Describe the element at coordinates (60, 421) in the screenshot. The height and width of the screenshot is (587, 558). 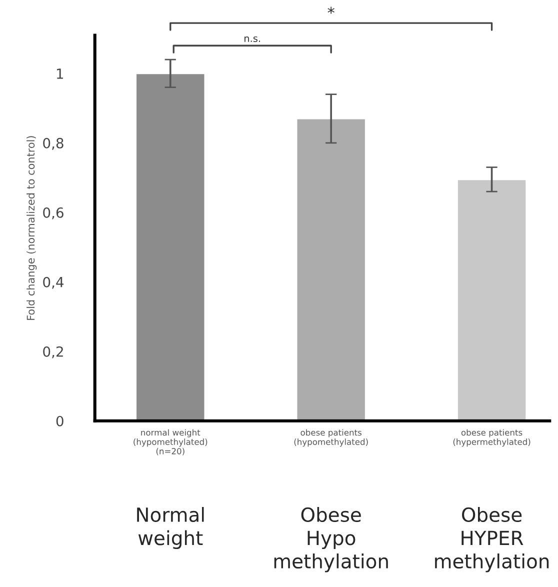
I see `y-tick-label: 0` at that location.